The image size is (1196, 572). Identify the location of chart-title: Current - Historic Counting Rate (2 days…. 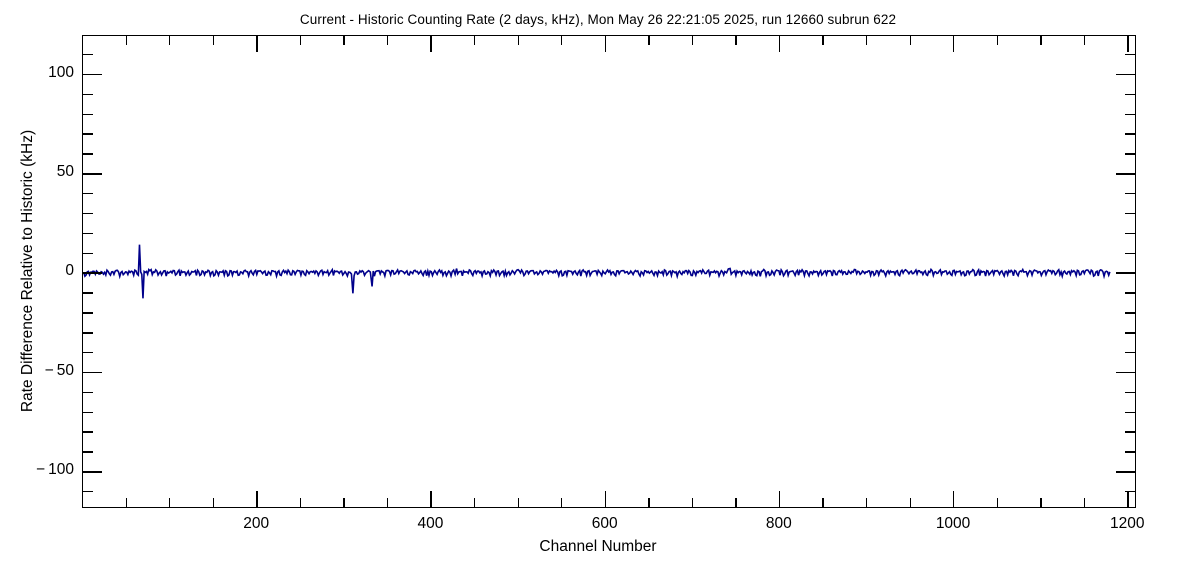
(598, 19).